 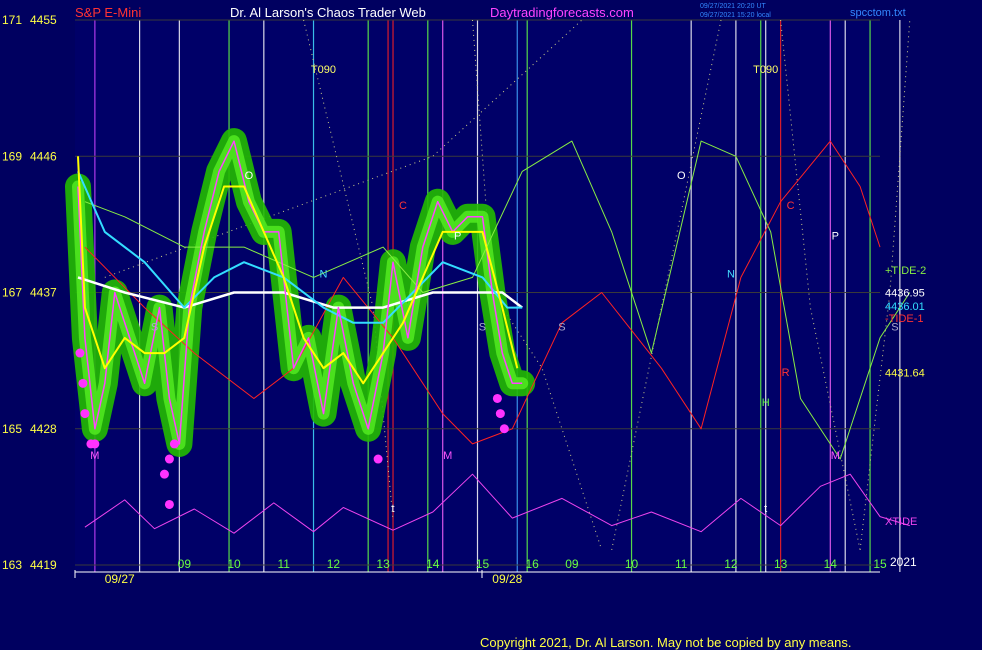 What do you see at coordinates (108, 12) in the screenshot?
I see `symbol-label: S&P E-Mini` at bounding box center [108, 12].